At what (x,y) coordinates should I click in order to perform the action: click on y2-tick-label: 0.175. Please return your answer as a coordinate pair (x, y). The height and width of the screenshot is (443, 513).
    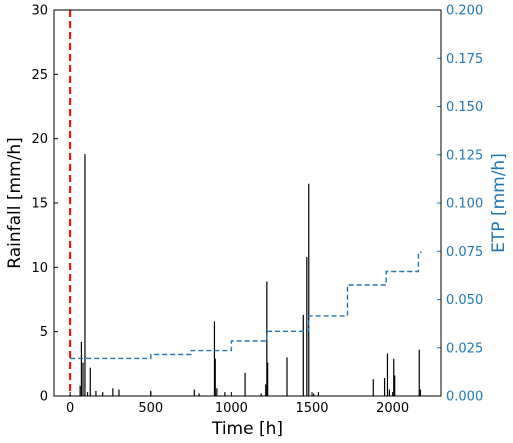
    Looking at the image, I should click on (464, 59).